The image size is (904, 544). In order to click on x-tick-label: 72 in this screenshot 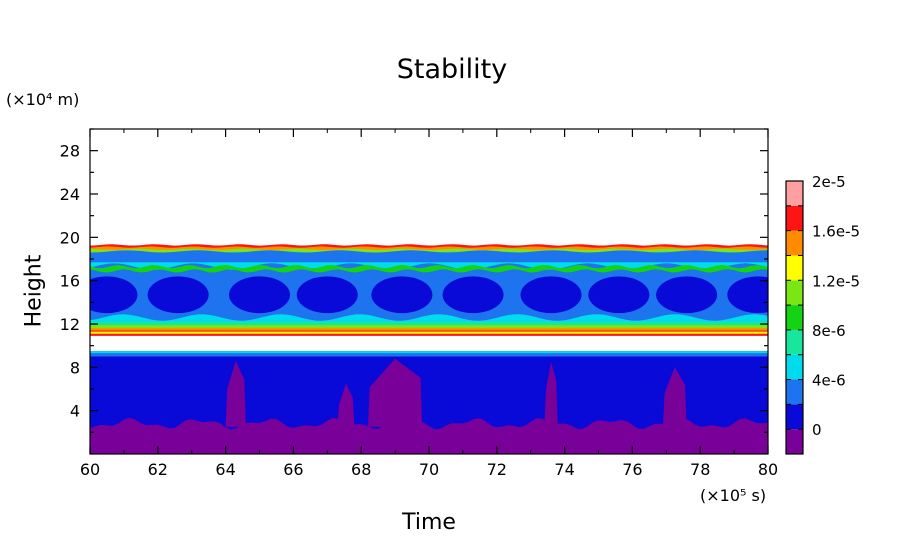, I will do `click(497, 469)`.